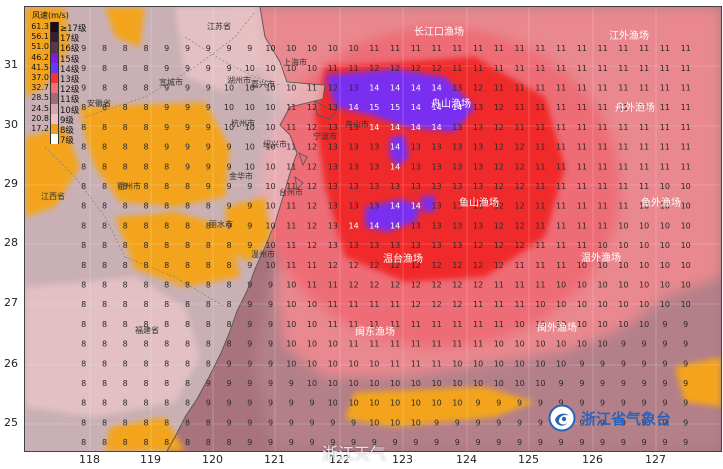 The image size is (723, 469). I want to click on x-tick-label: 125, so click(528, 459).